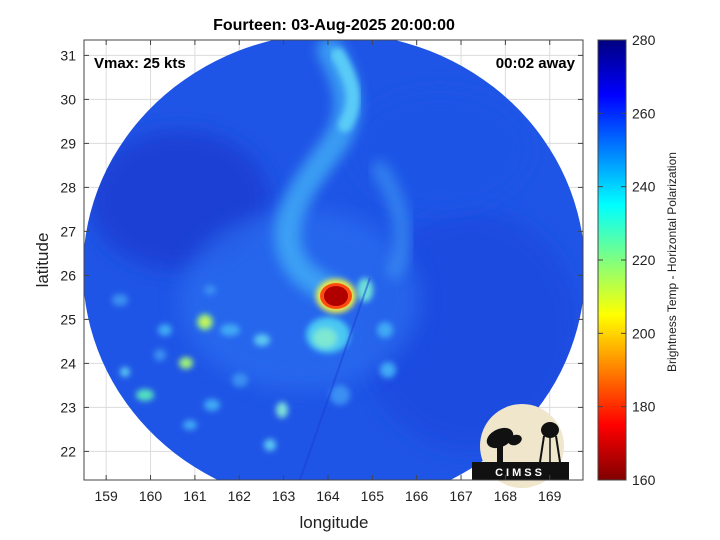 This screenshot has height=540, width=720. What do you see at coordinates (68, 143) in the screenshot?
I see `y-tick-label: 29` at bounding box center [68, 143].